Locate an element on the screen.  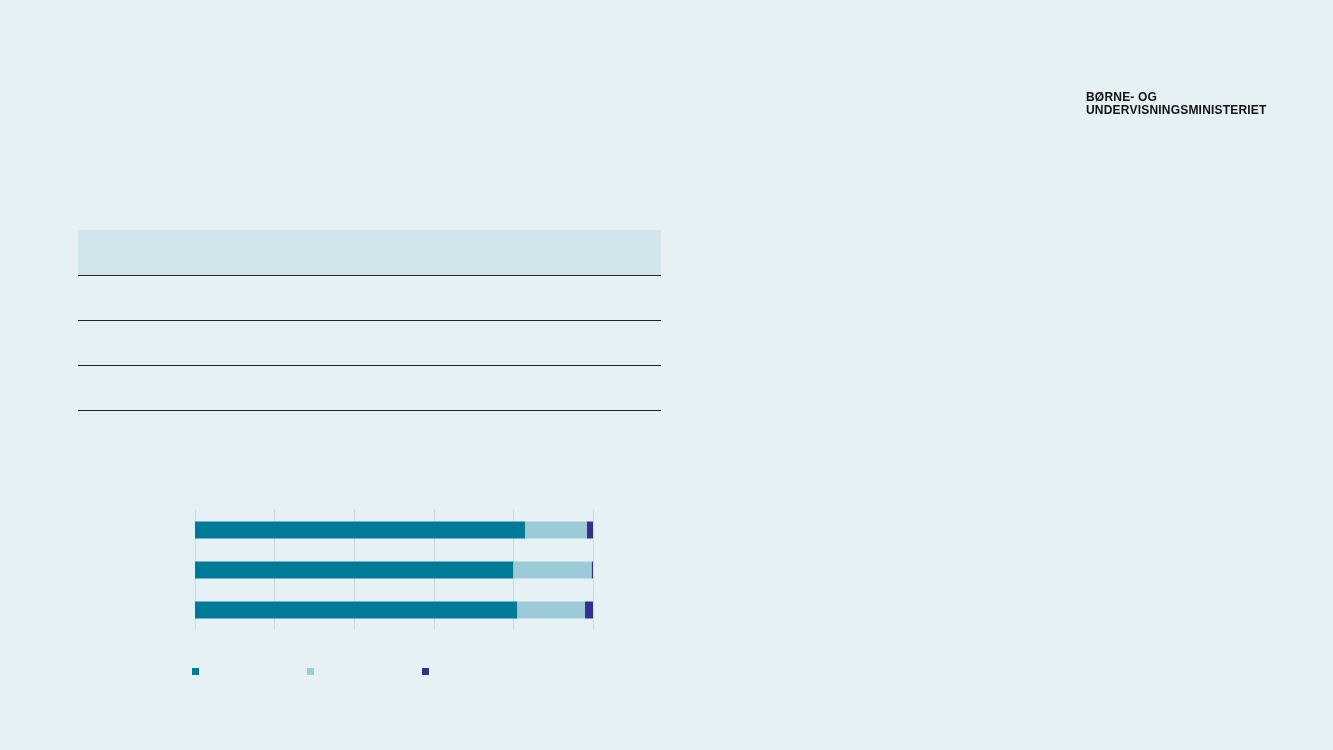
text: UNDERVISNINGSMINISTERIET is located at coordinates (1176, 110).